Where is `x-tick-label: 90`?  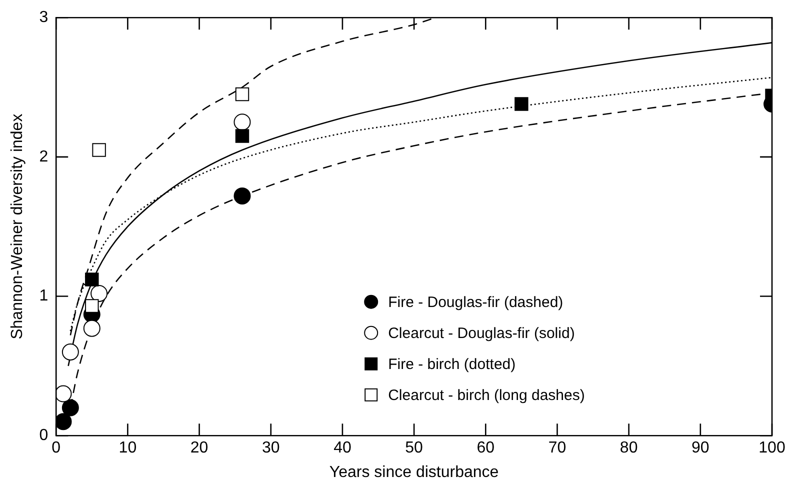 x-tick-label: 90 is located at coordinates (701, 448).